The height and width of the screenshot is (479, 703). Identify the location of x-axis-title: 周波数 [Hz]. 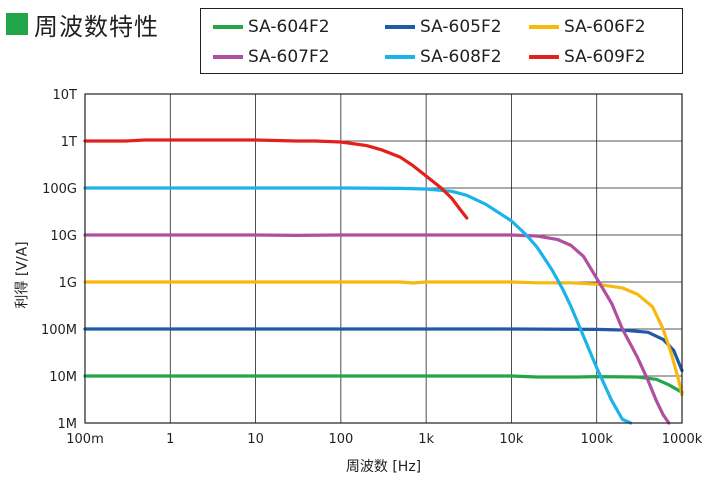
(383, 467).